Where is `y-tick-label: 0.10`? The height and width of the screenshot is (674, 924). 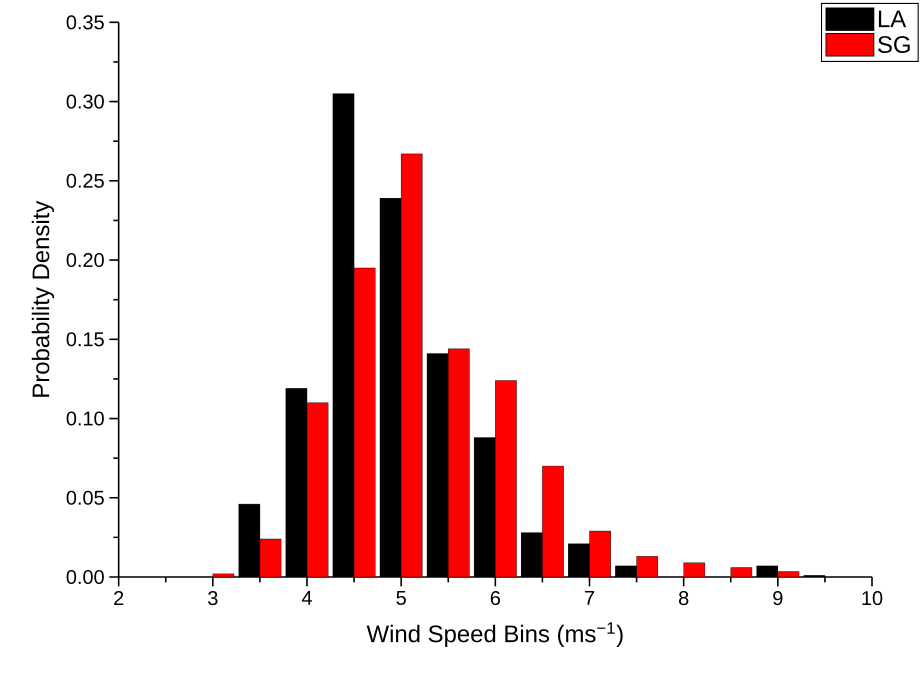 y-tick-label: 0.10 is located at coordinates (85, 418).